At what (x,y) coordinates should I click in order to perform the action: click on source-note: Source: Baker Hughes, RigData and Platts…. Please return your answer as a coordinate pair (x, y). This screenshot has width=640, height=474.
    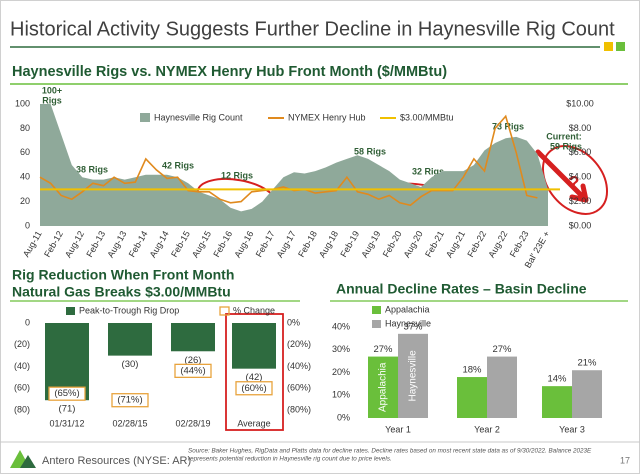
    Looking at the image, I should click on (390, 451).